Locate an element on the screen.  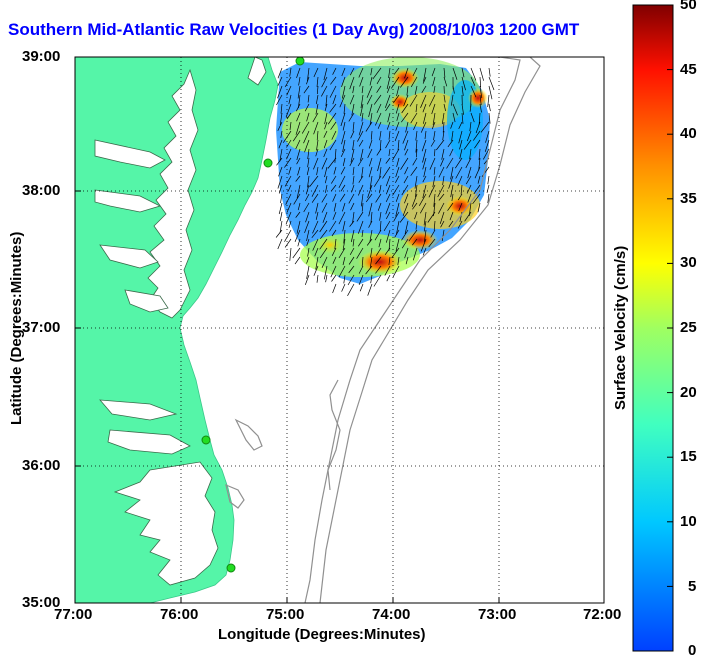
velocity-field is located at coordinates (385, 176).